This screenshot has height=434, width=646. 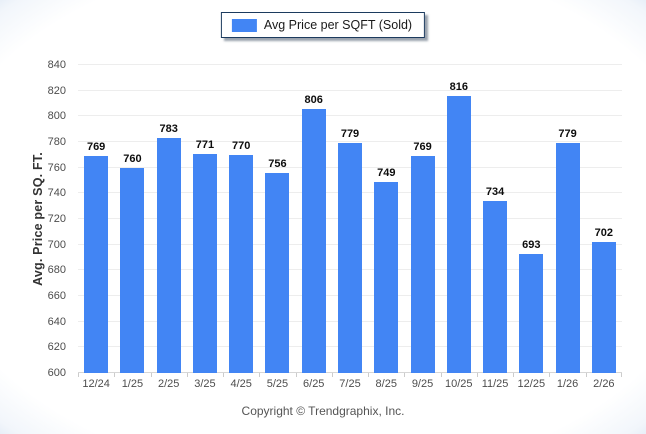 I want to click on x-tick-label: 7/25, so click(x=350, y=384).